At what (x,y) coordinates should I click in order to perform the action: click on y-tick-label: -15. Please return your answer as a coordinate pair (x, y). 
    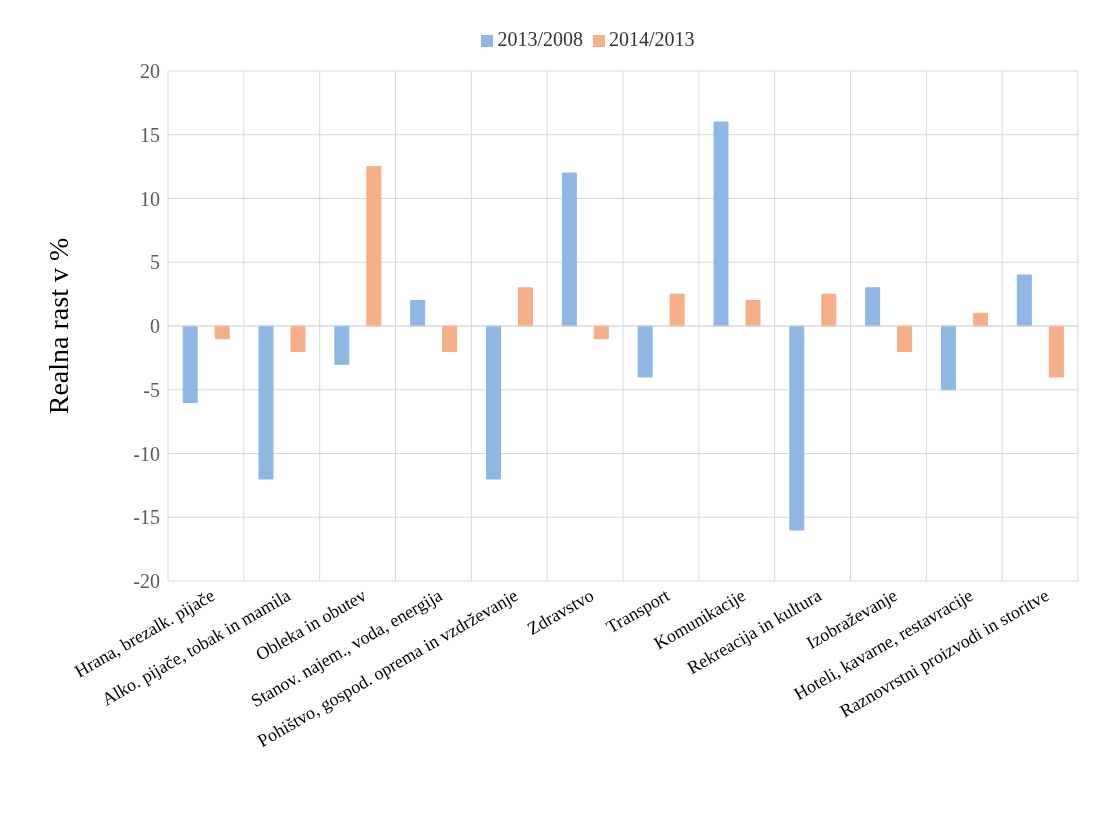
    Looking at the image, I should click on (146, 517).